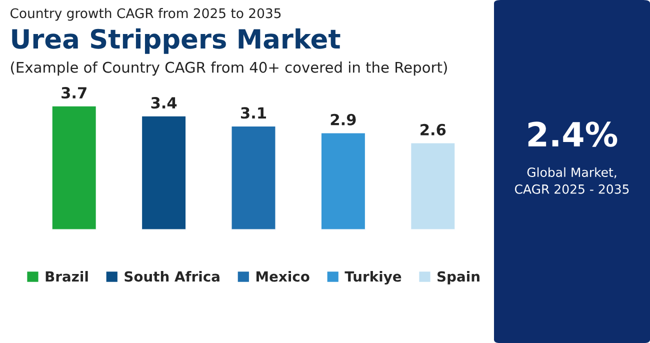 This screenshot has height=343, width=650. Describe the element at coordinates (571, 180) in the screenshot. I see `text: Global Market, CAGR 2025 - 2035` at that location.